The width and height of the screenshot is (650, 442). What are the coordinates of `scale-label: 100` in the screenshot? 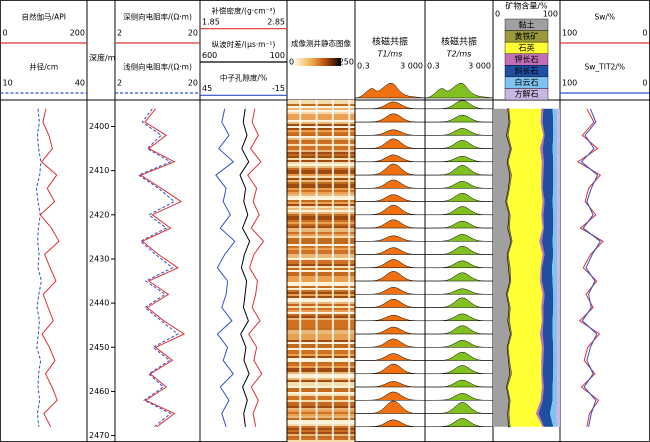 It's located at (550, 14).